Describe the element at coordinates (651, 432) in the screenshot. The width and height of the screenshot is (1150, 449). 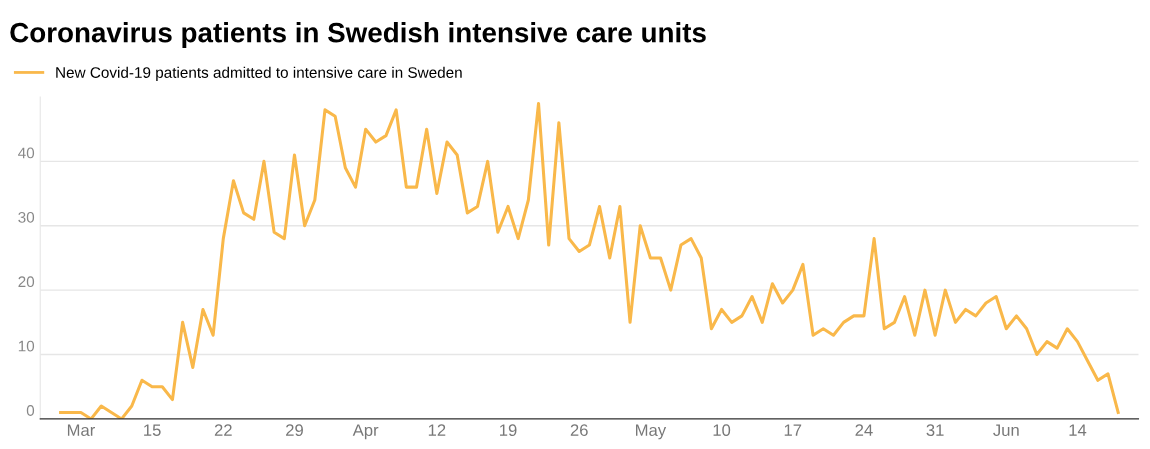
I see `x-tick-label: May` at that location.